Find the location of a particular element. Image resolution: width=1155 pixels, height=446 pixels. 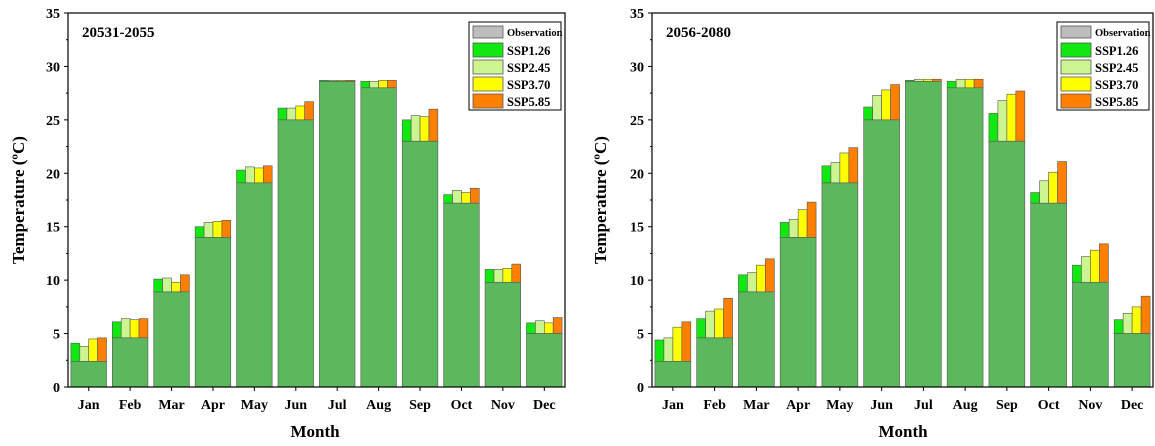

y-axis-label: Temperature (ºC) is located at coordinates (600, 200).